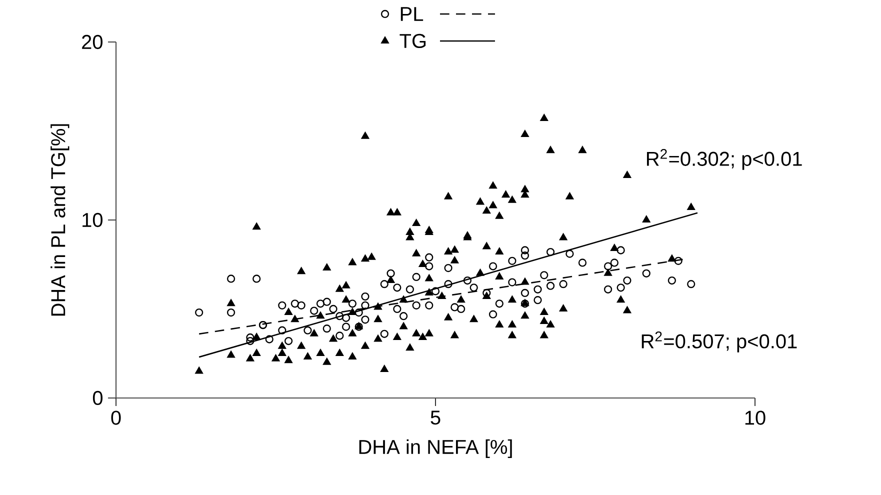 Image resolution: width=881 pixels, height=495 pixels. What do you see at coordinates (755, 417) in the screenshot?
I see `x-tick-label: 10` at bounding box center [755, 417].